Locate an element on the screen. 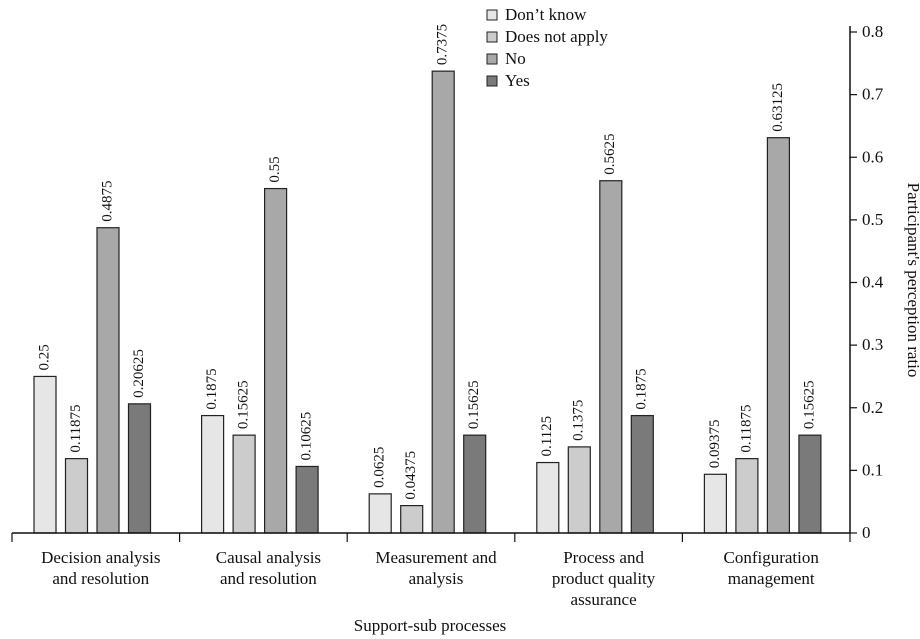 This screenshot has width=920, height=639. value-label-5-series-2: 0.11875 is located at coordinates (746, 428).